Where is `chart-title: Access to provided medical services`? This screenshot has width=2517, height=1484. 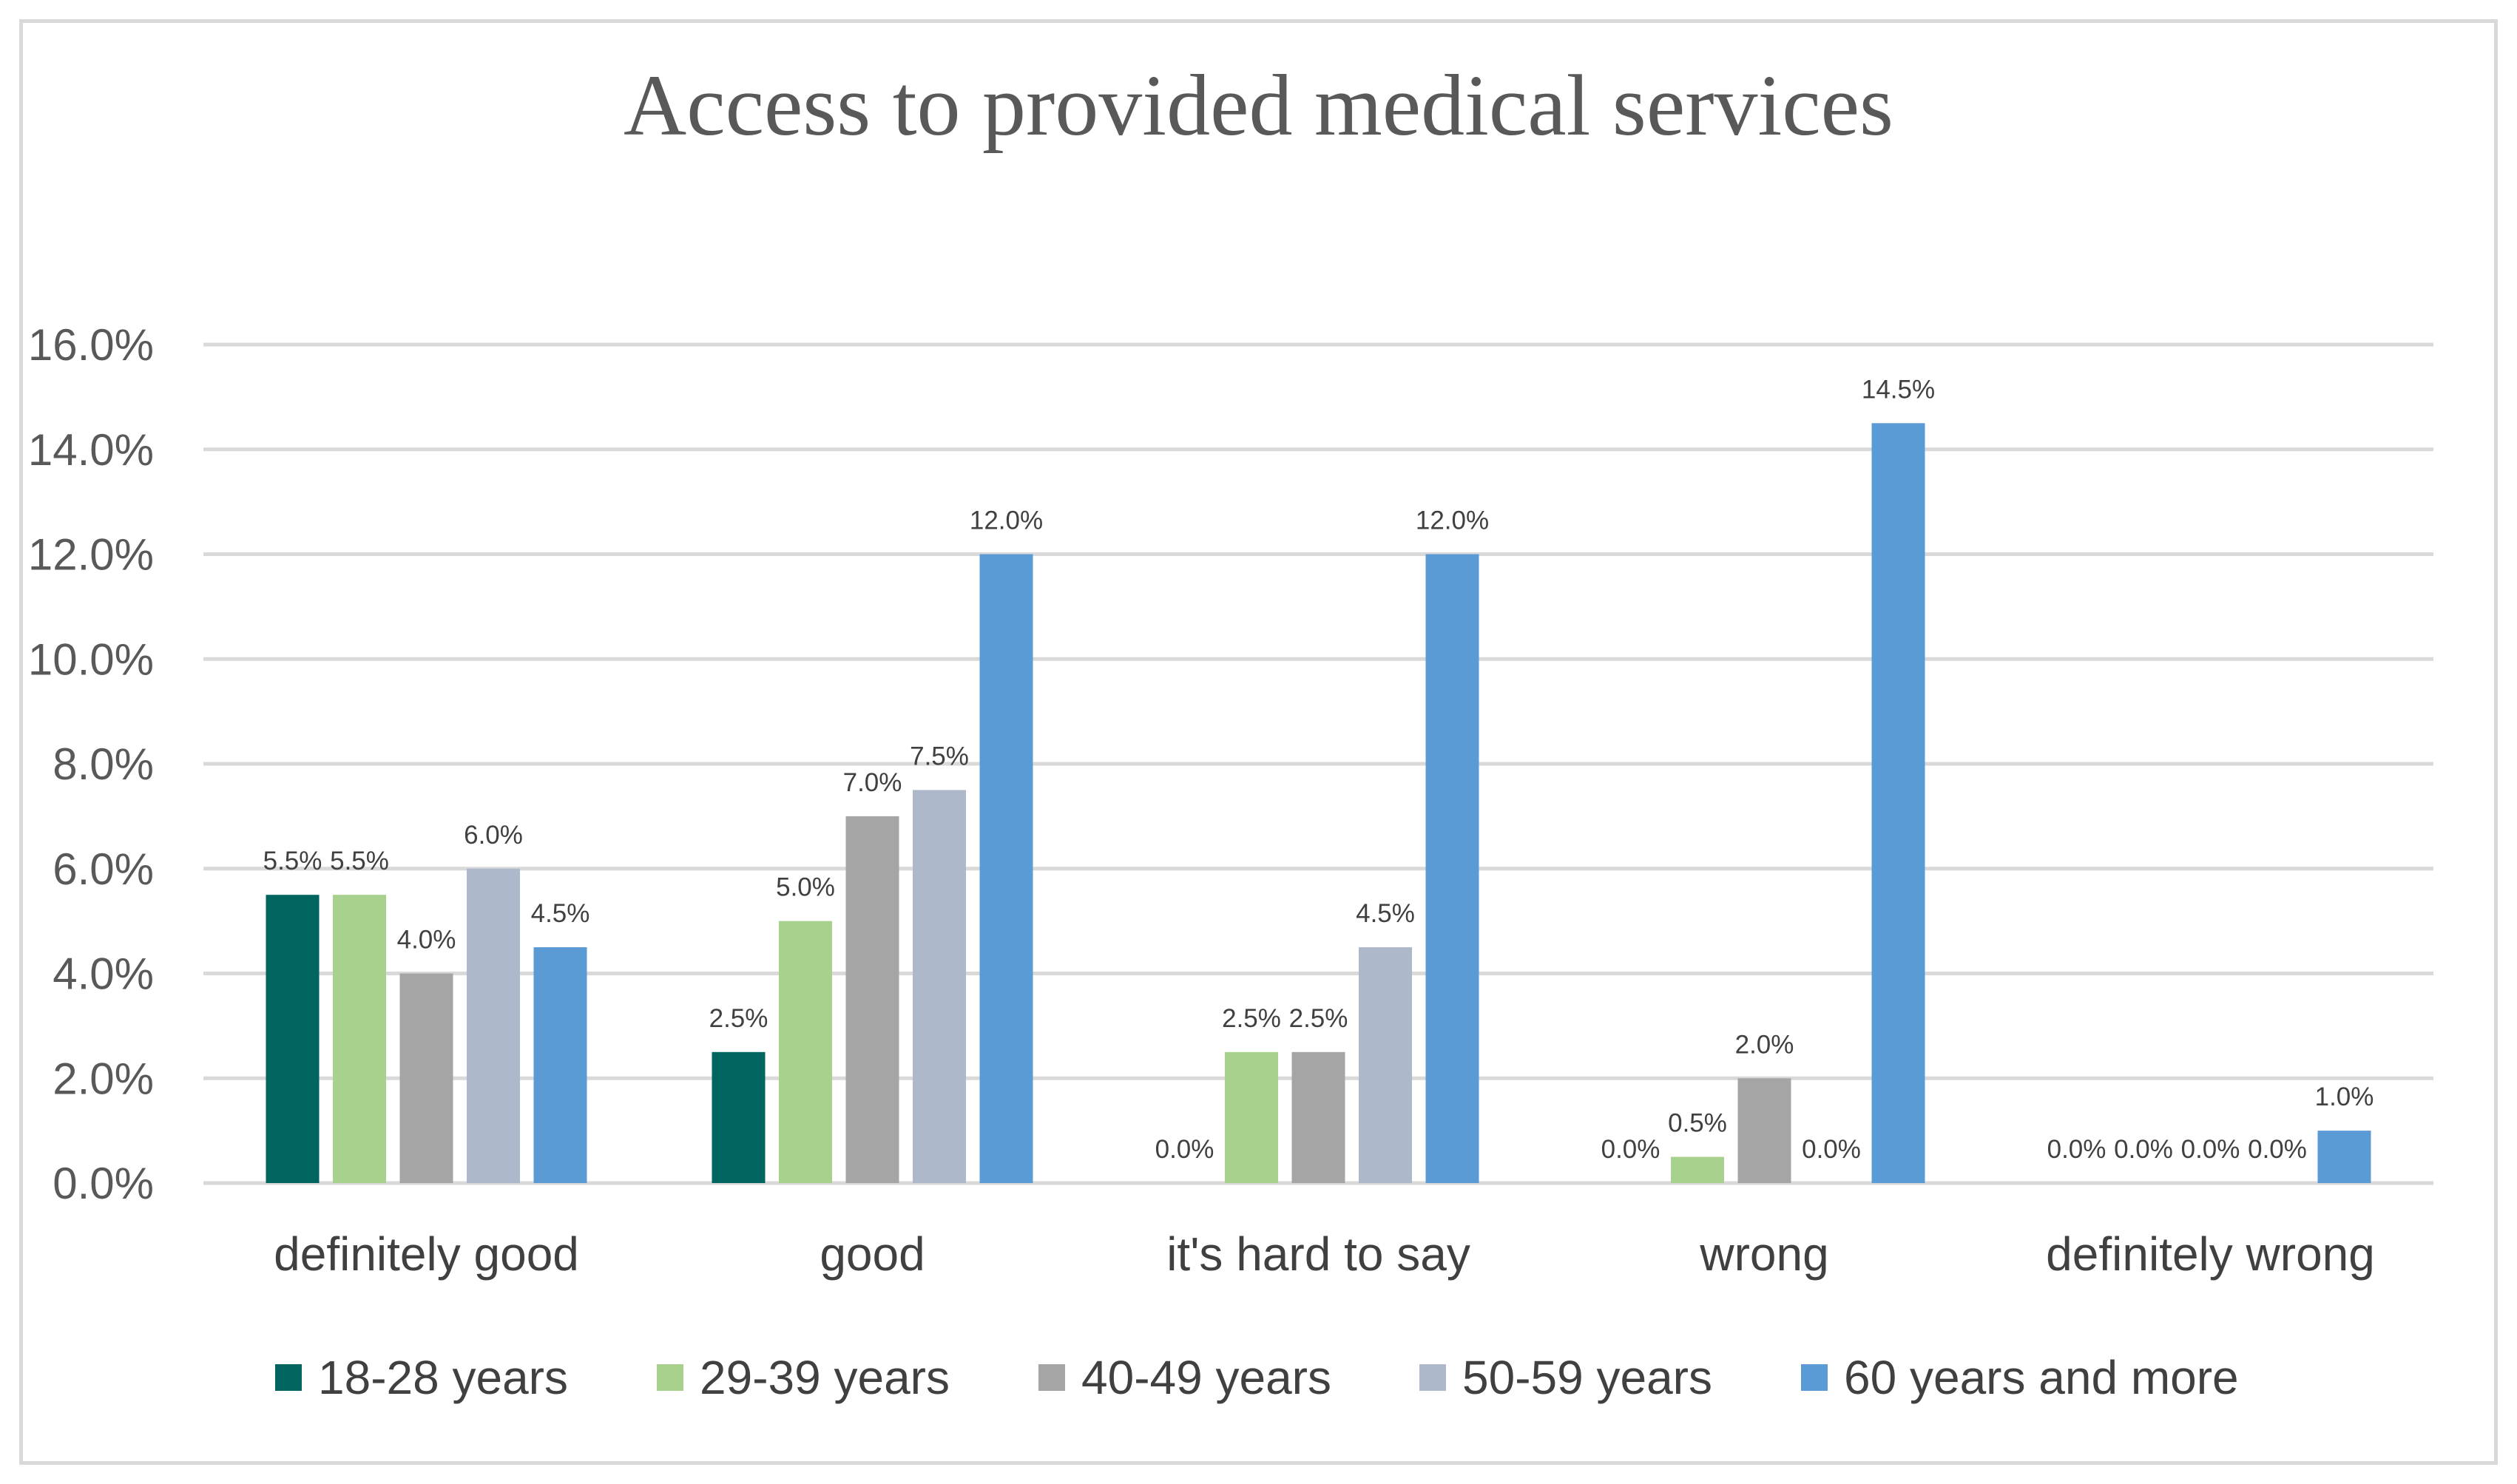 chart-title: Access to provided medical services is located at coordinates (1259, 105).